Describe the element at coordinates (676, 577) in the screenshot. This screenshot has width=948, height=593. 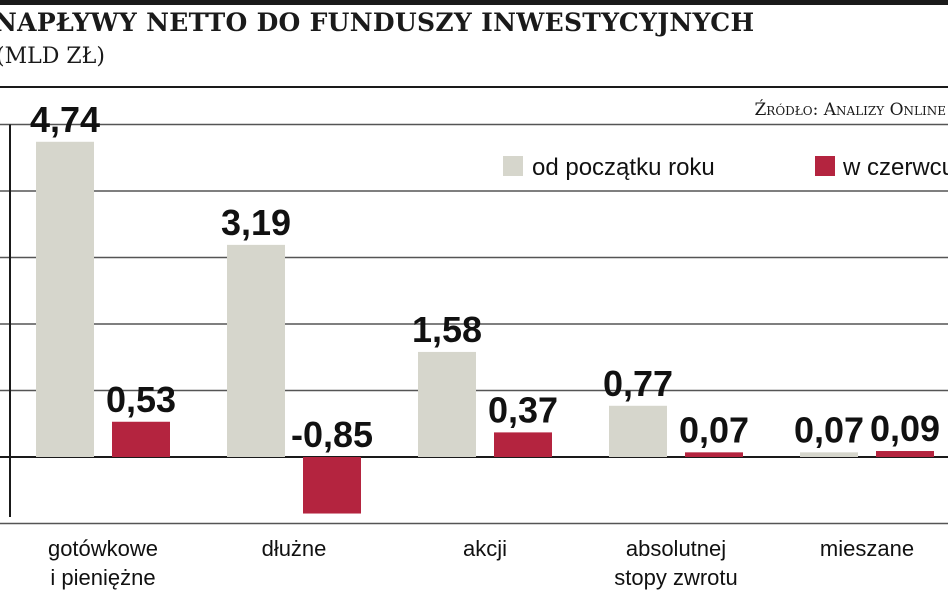
I see `category-label: stopy zwrotu` at that location.